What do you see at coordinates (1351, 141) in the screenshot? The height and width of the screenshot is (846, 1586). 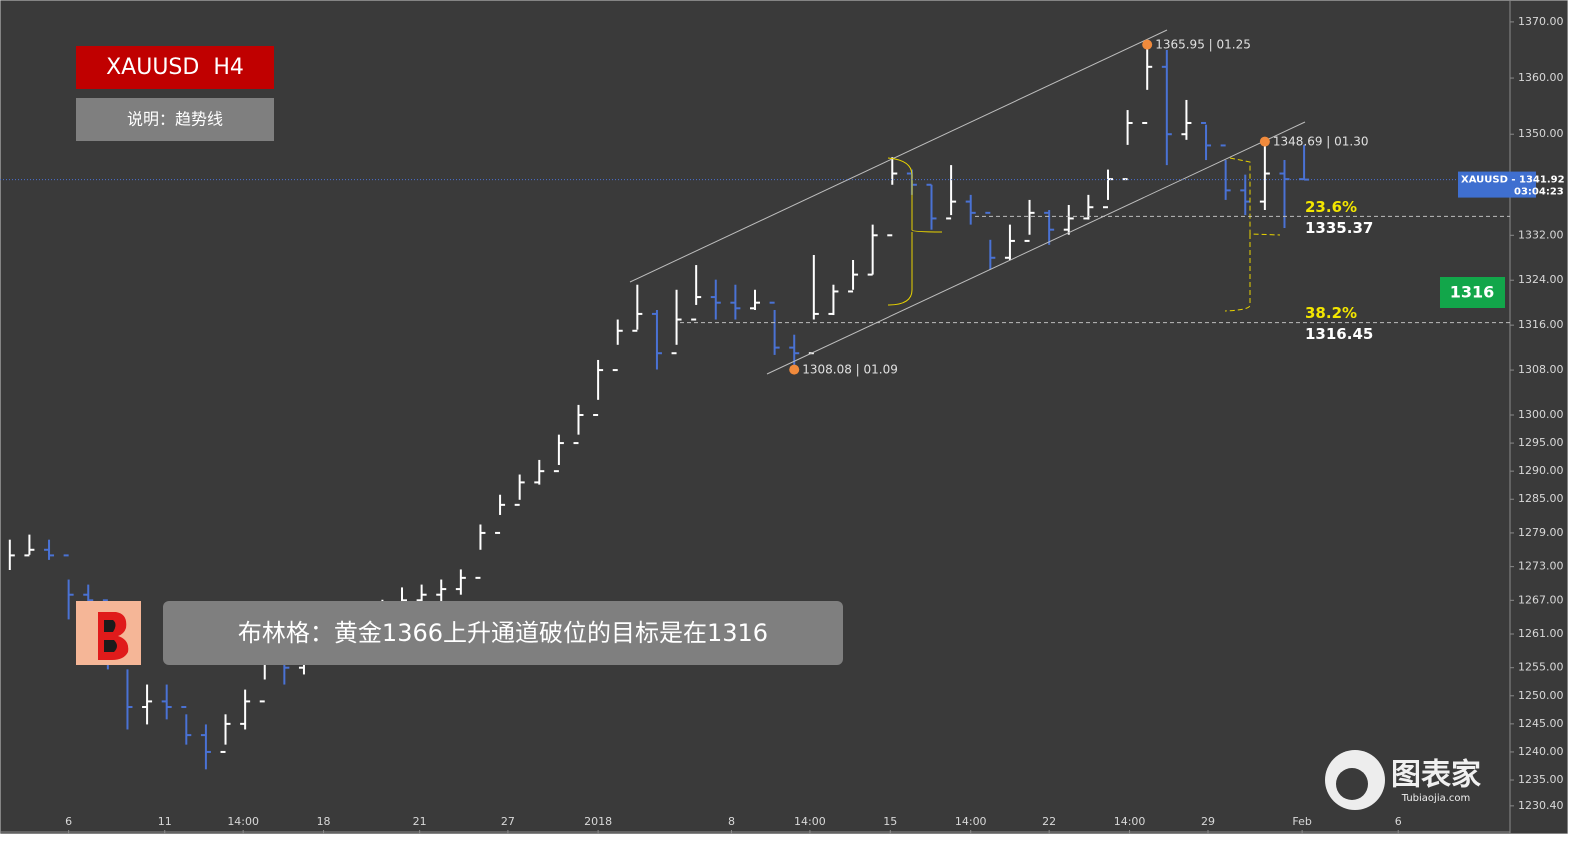 I see `extreme-date: 01.30` at bounding box center [1351, 141].